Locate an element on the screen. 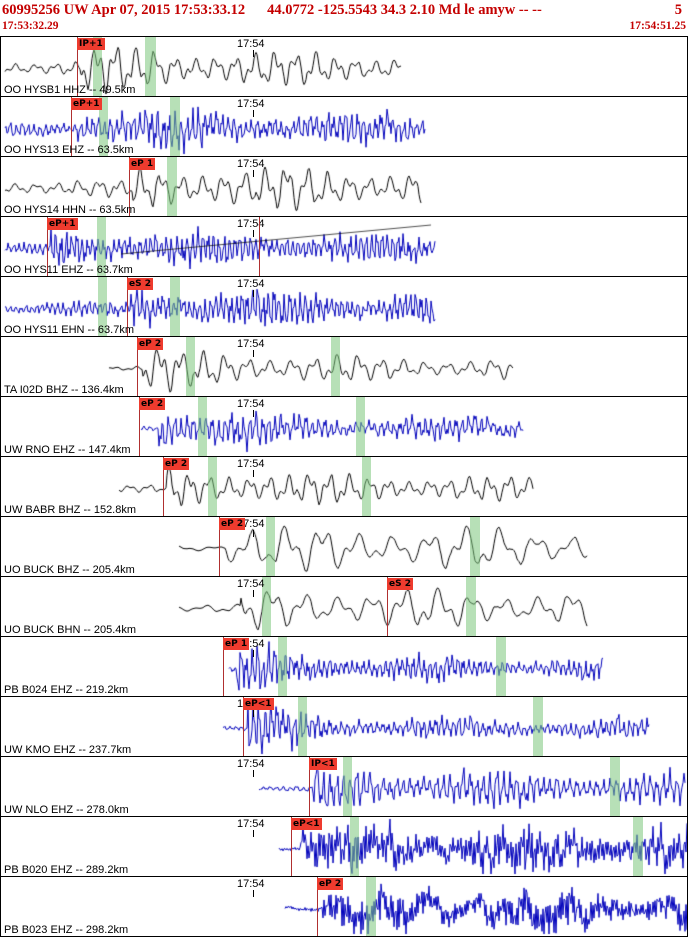 This screenshot has height=938, width=688. trace-panel-3: eP 1 17:54 OO HYS14 HHN -- 63.5km is located at coordinates (344, 186).